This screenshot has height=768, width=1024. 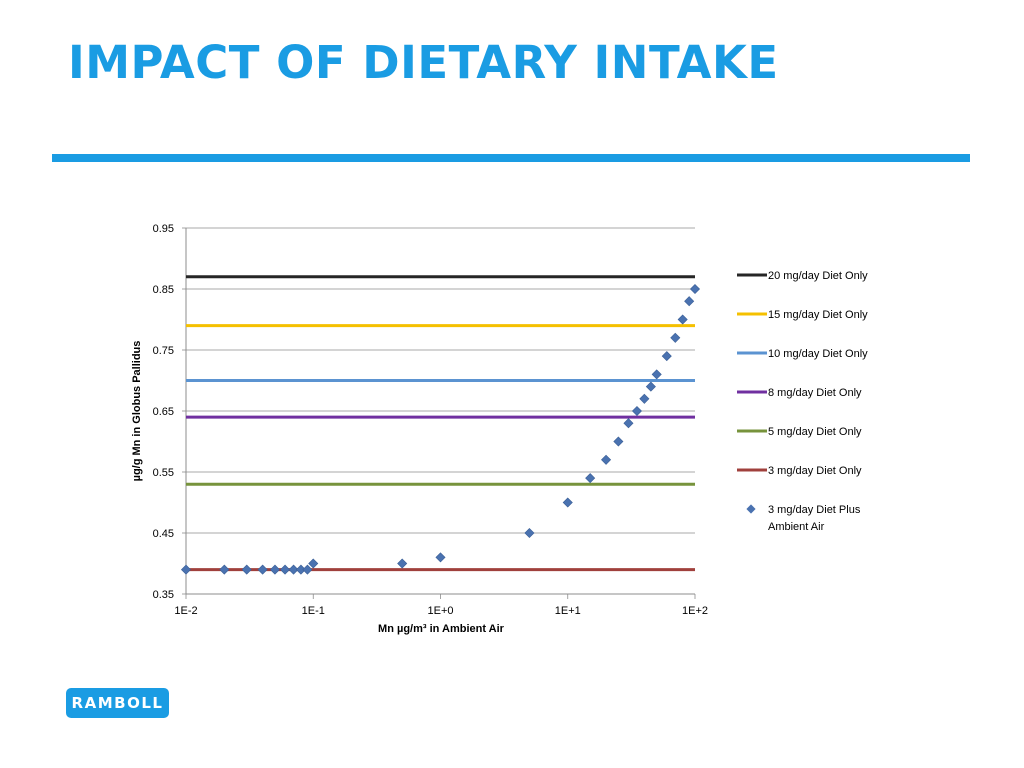 What do you see at coordinates (815, 471) in the screenshot?
I see `legend-label: 3 mg/day Diet Only` at bounding box center [815, 471].